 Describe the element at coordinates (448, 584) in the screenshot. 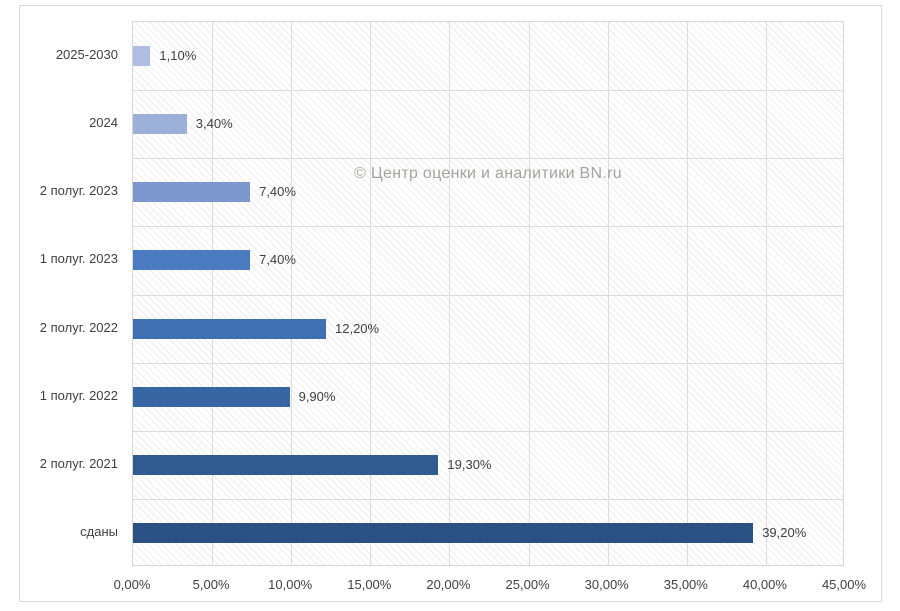

I see `x-tick-label: 20,00%` at that location.